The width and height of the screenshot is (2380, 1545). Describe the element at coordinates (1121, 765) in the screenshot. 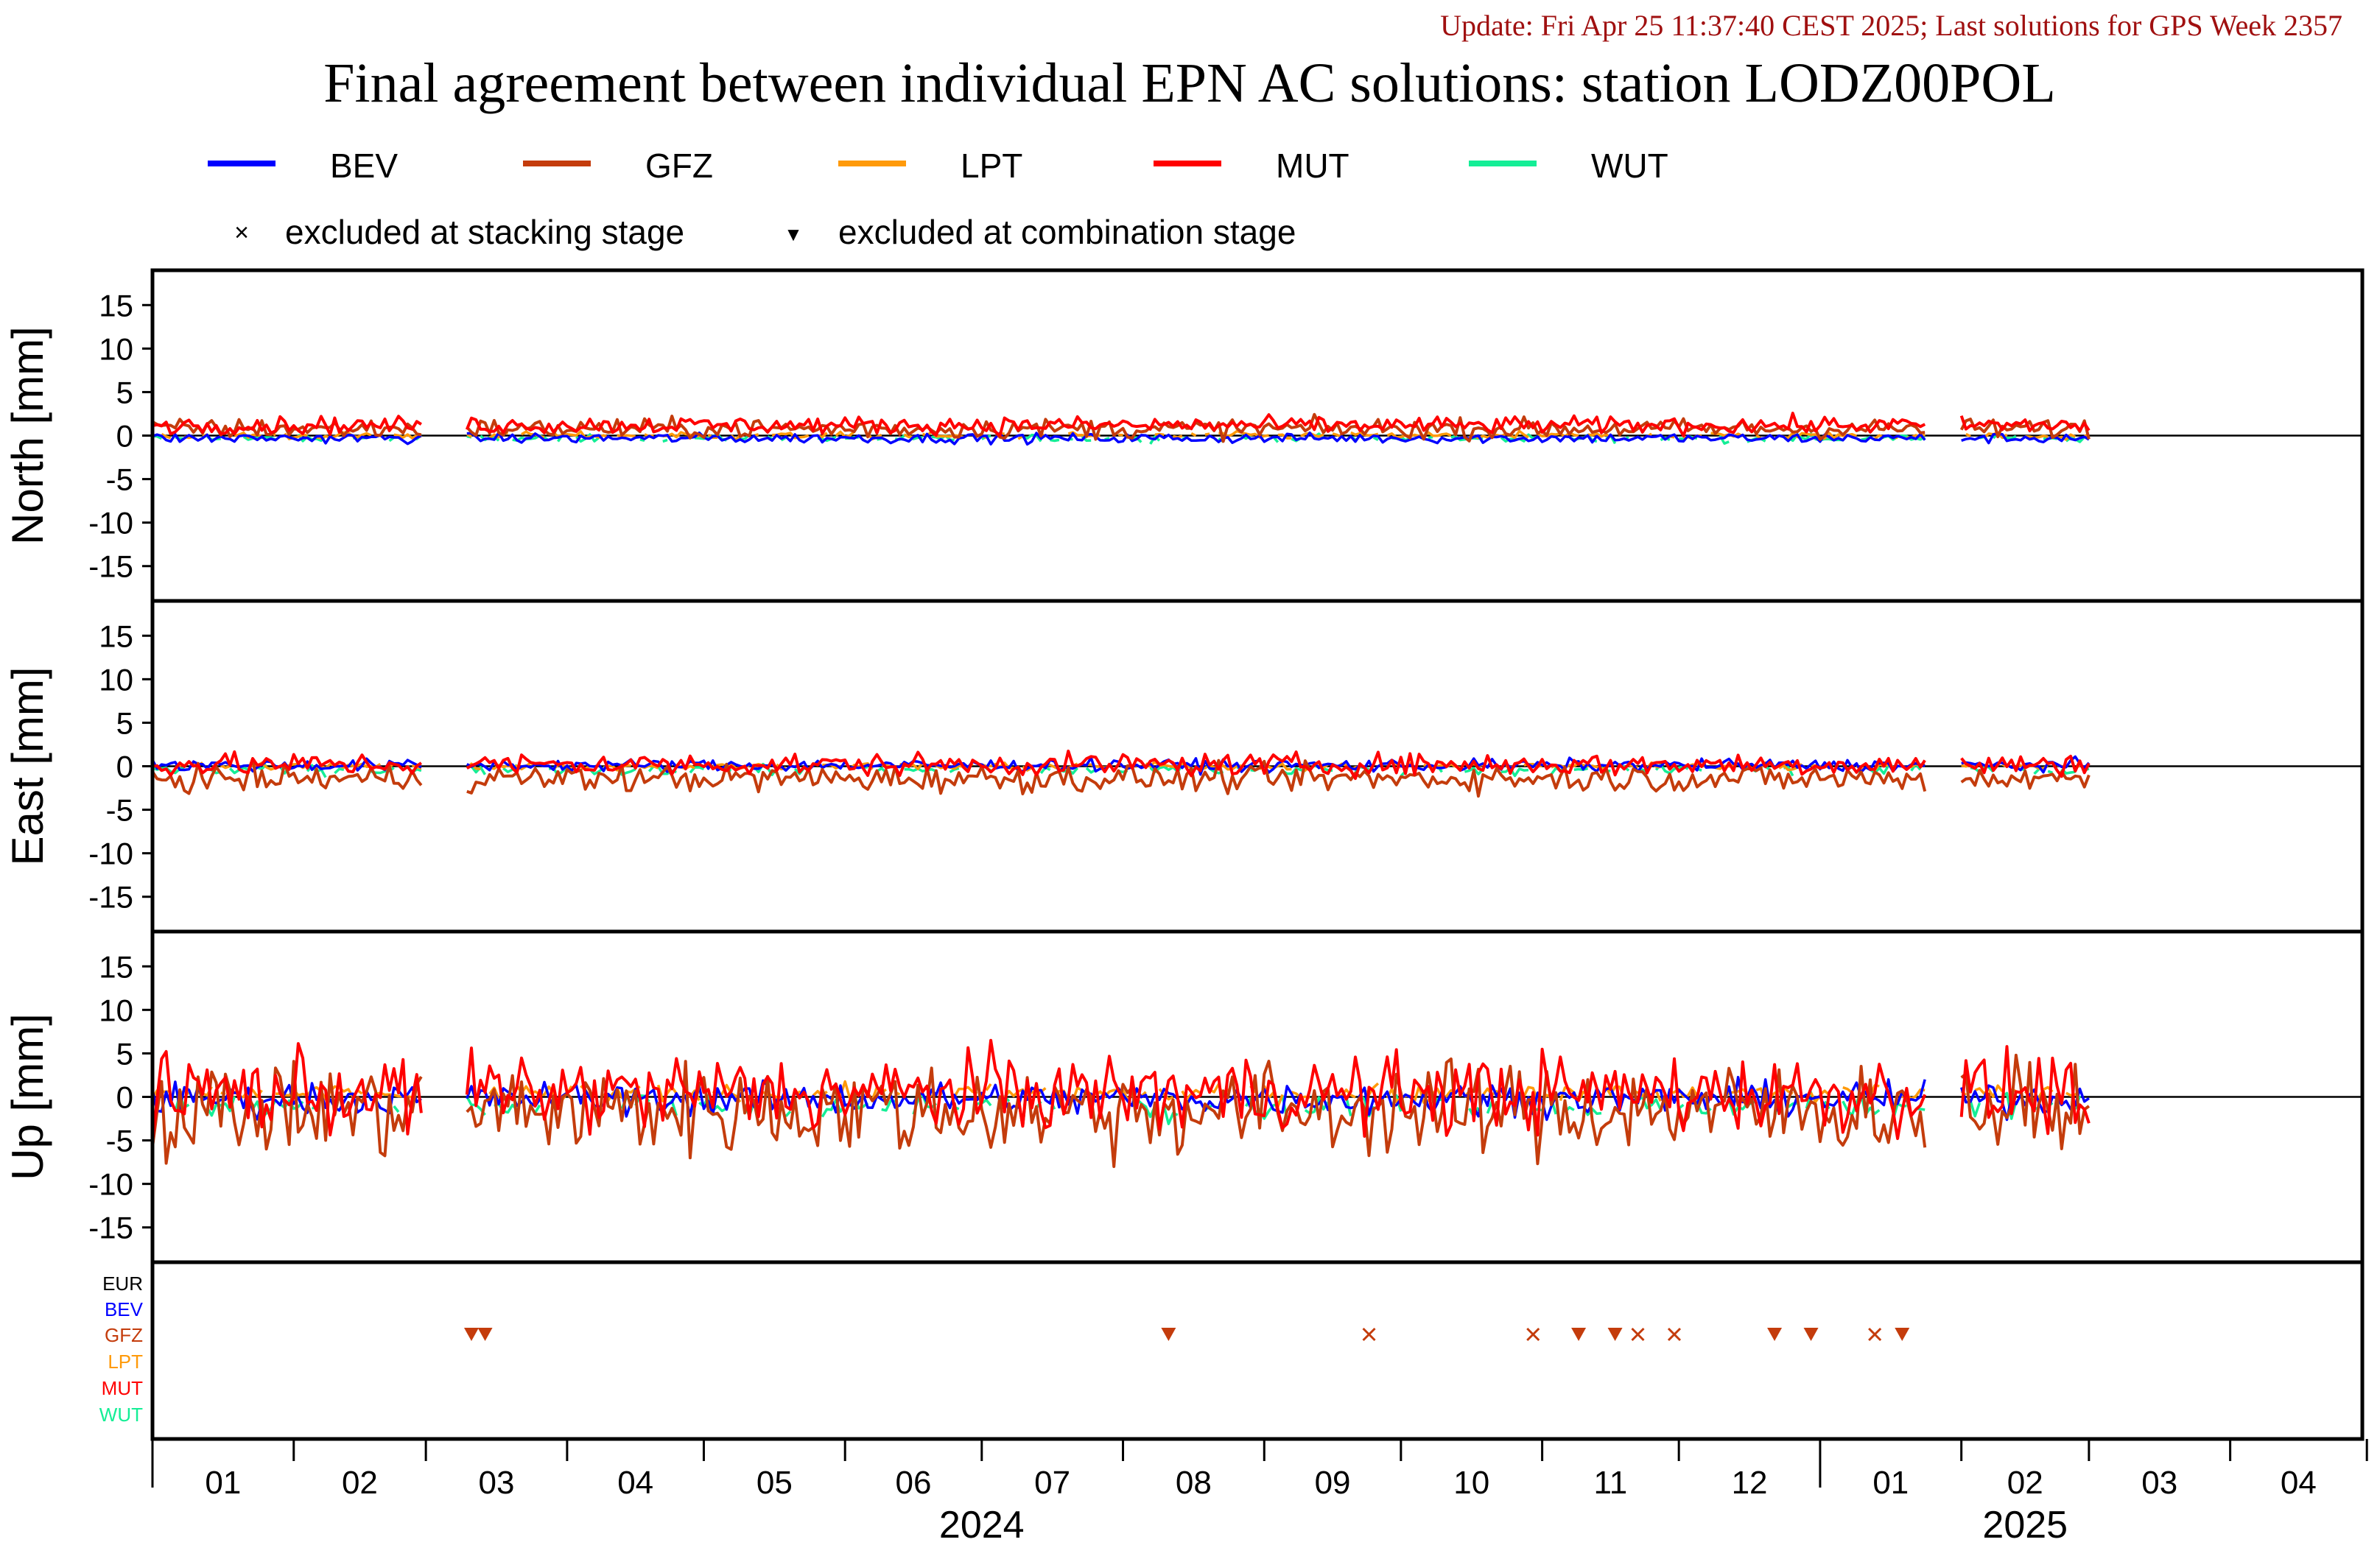

I see `series-mut-east` at that location.